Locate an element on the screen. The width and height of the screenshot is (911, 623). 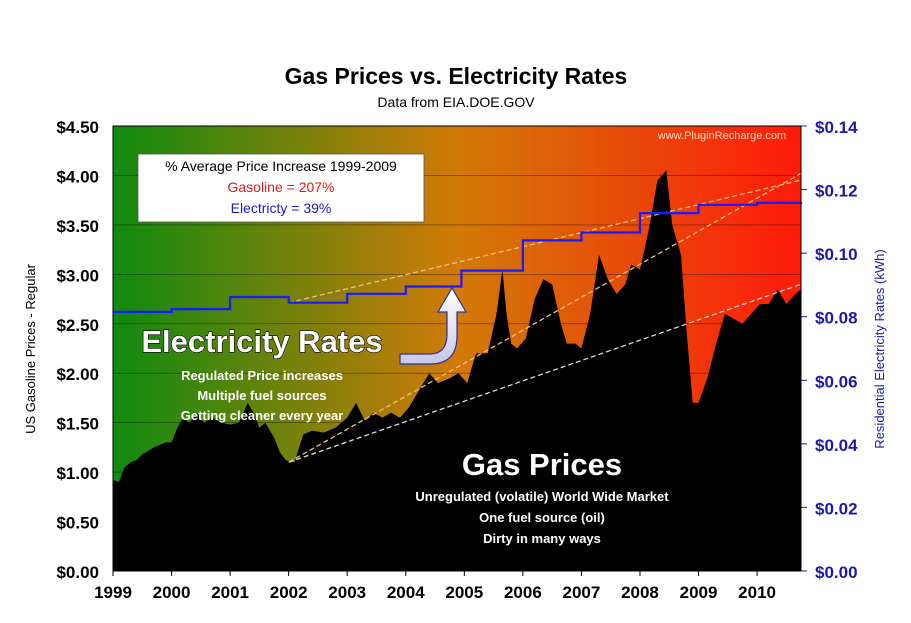
electricity-line-3: Getting cleaner every year is located at coordinates (262, 415).